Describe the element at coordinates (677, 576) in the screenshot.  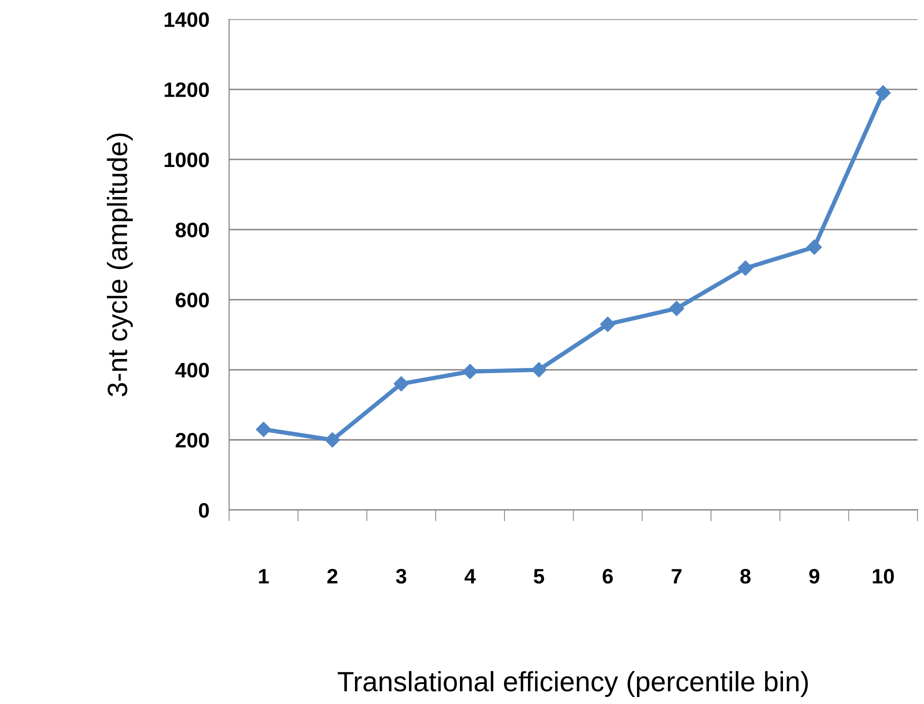
I see `x-tick-label: 7` at that location.